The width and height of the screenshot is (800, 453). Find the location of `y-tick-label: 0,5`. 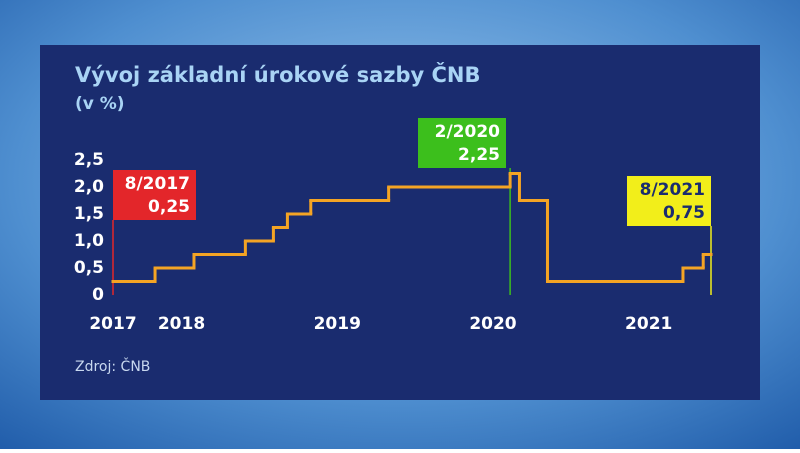

y-tick-label: 0,5 is located at coordinates (89, 268).